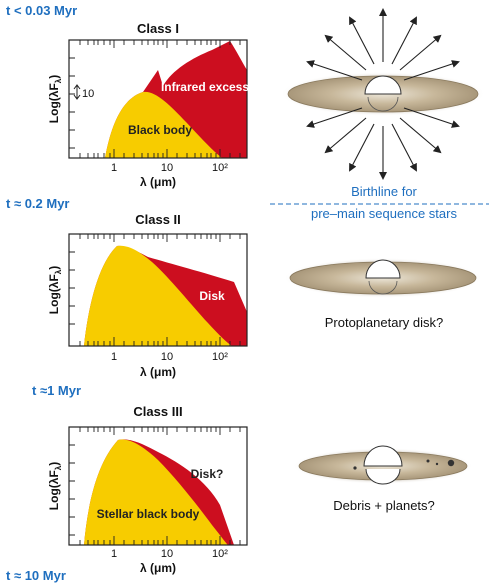 The image size is (491, 585). What do you see at coordinates (207, 474) in the screenshot?
I see `disk-question-label: Disk?` at bounding box center [207, 474].